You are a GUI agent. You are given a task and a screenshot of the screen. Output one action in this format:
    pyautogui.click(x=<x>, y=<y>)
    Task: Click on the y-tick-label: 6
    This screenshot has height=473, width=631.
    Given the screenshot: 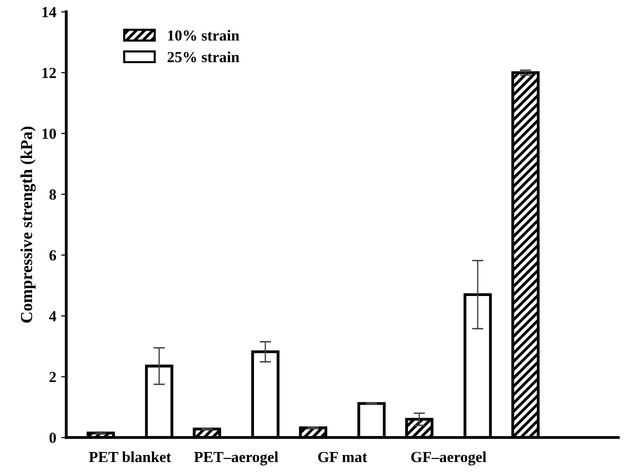 What is the action you would take?
    pyautogui.click(x=52, y=255)
    